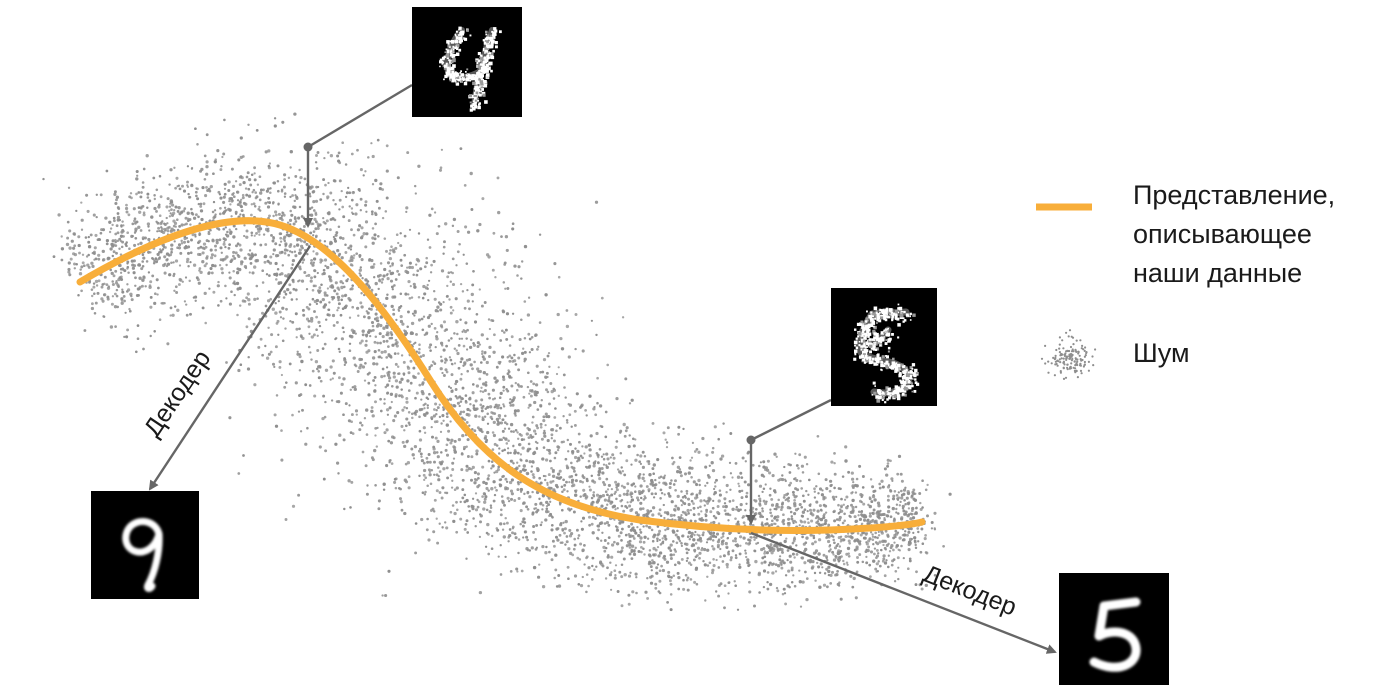  Describe the element at coordinates (1234, 195) in the screenshot. I see `legend-curve-label-line-1: Представление,` at that location.